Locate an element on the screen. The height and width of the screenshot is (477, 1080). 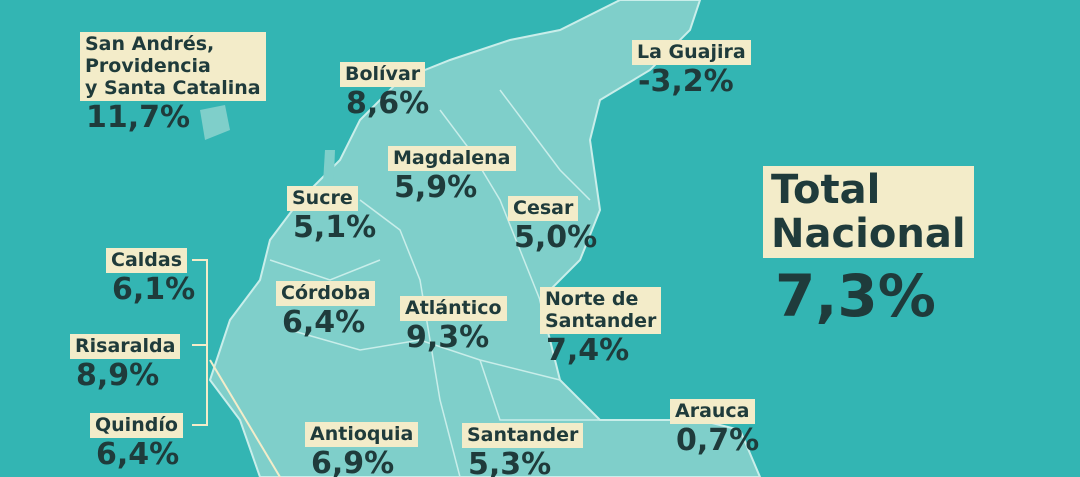
region-label: Bolívar 8,6% is located at coordinates (384, 90).